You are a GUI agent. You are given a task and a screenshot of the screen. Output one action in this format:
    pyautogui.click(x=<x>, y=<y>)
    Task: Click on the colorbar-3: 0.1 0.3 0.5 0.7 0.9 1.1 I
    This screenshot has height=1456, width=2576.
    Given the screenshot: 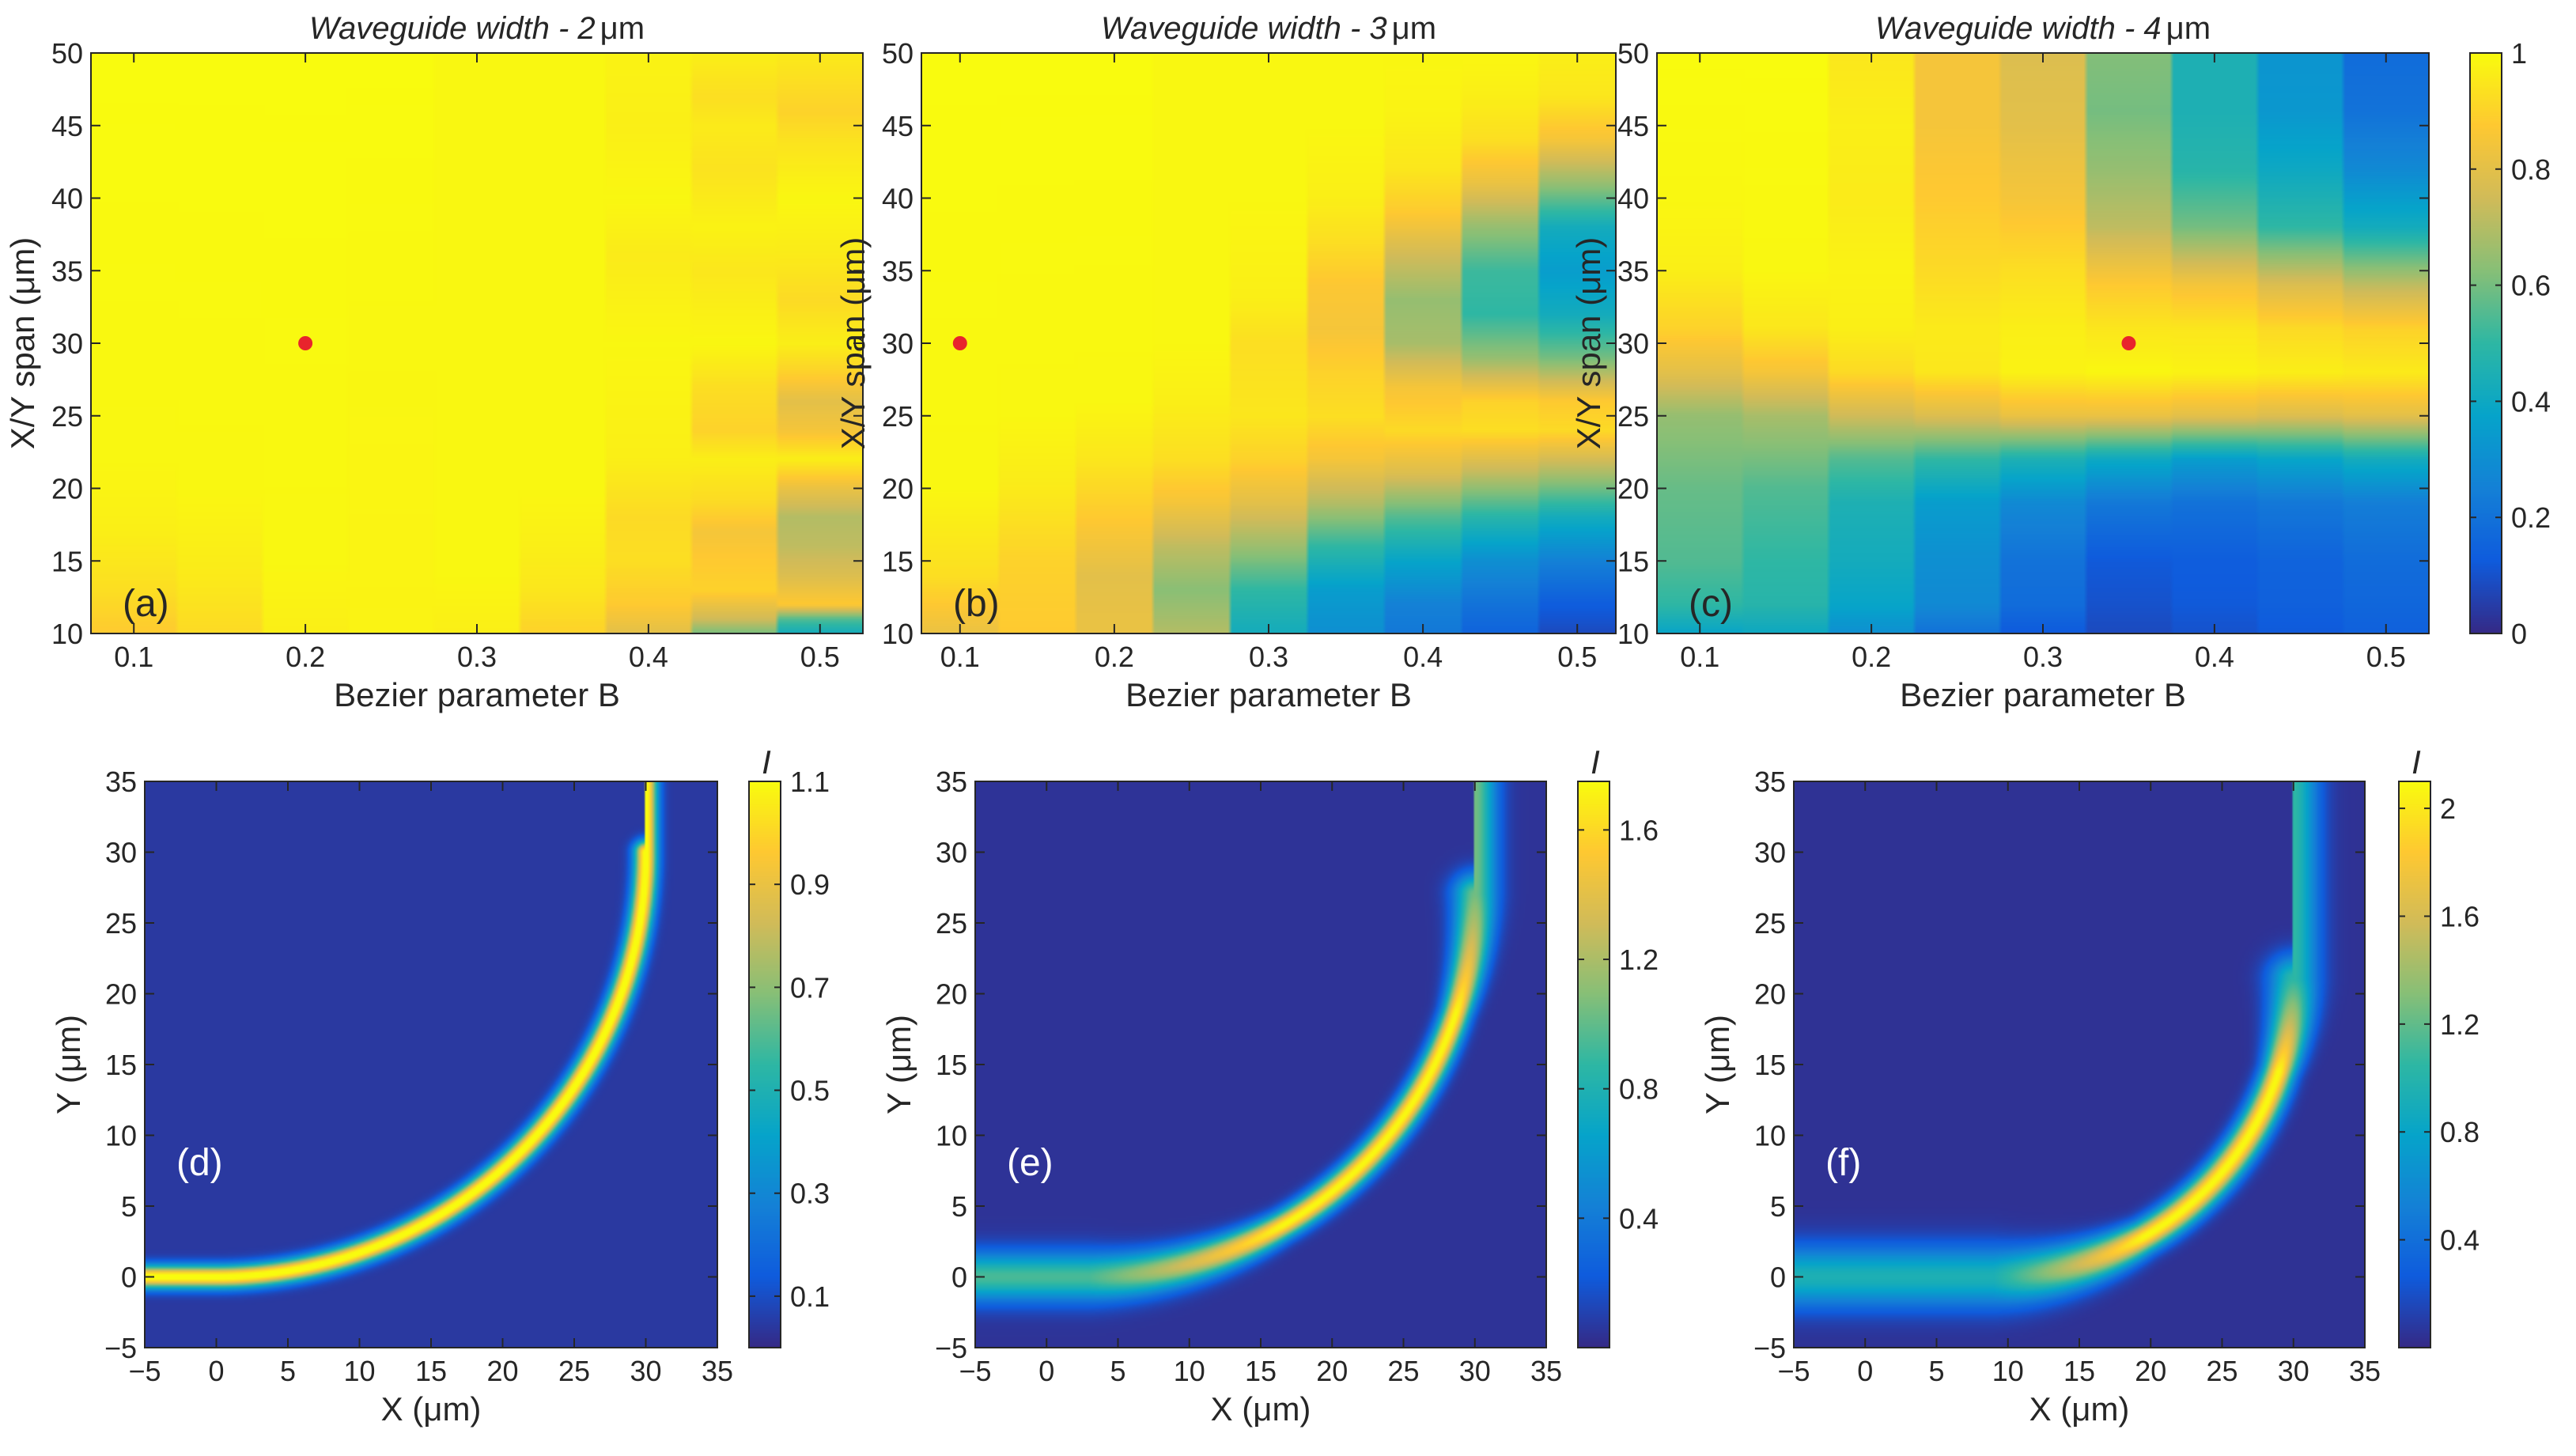 What is the action you would take?
    pyautogui.click(x=789, y=1045)
    